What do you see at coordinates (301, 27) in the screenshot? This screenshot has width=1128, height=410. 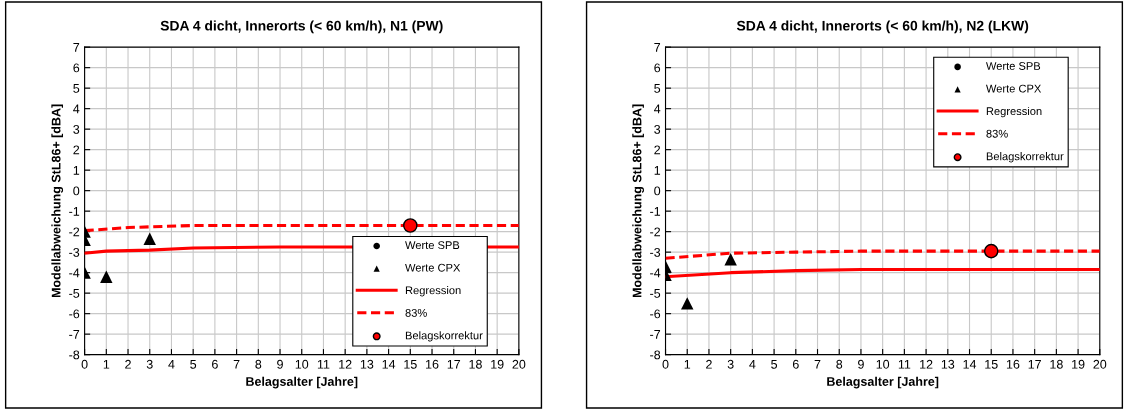 I see `chart-title: SDA 4 dicht, Innerorts (< 60 km/h), N1 (PW)` at bounding box center [301, 27].